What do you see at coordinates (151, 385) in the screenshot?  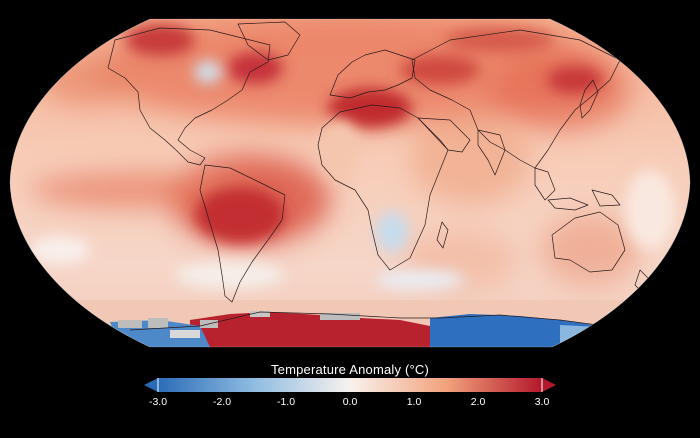 I see `colorbar-extend-low` at bounding box center [151, 385].